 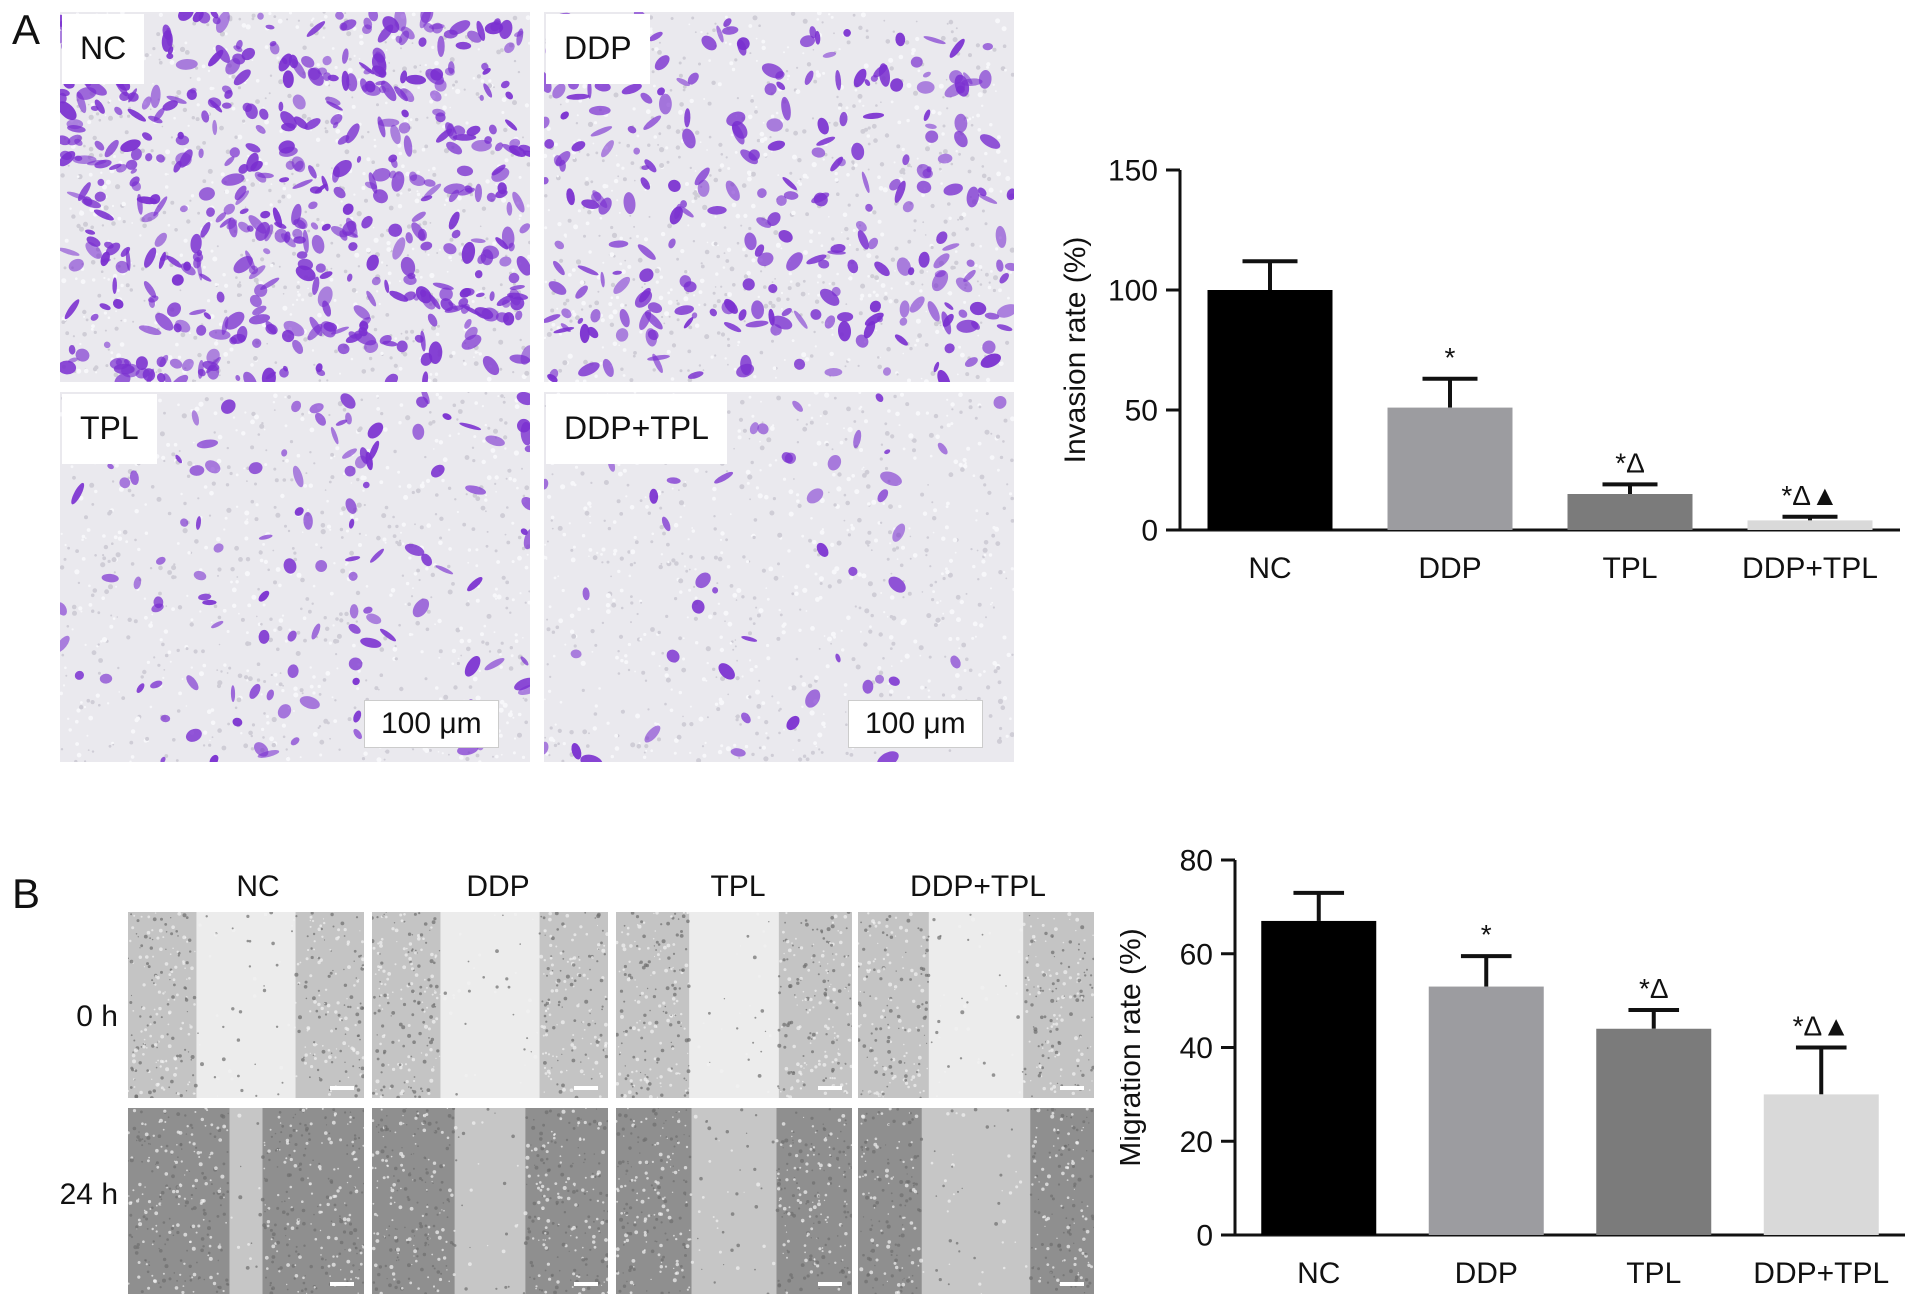 What do you see at coordinates (109, 429) in the screenshot?
I see `image-label-tpl: TPL` at bounding box center [109, 429].